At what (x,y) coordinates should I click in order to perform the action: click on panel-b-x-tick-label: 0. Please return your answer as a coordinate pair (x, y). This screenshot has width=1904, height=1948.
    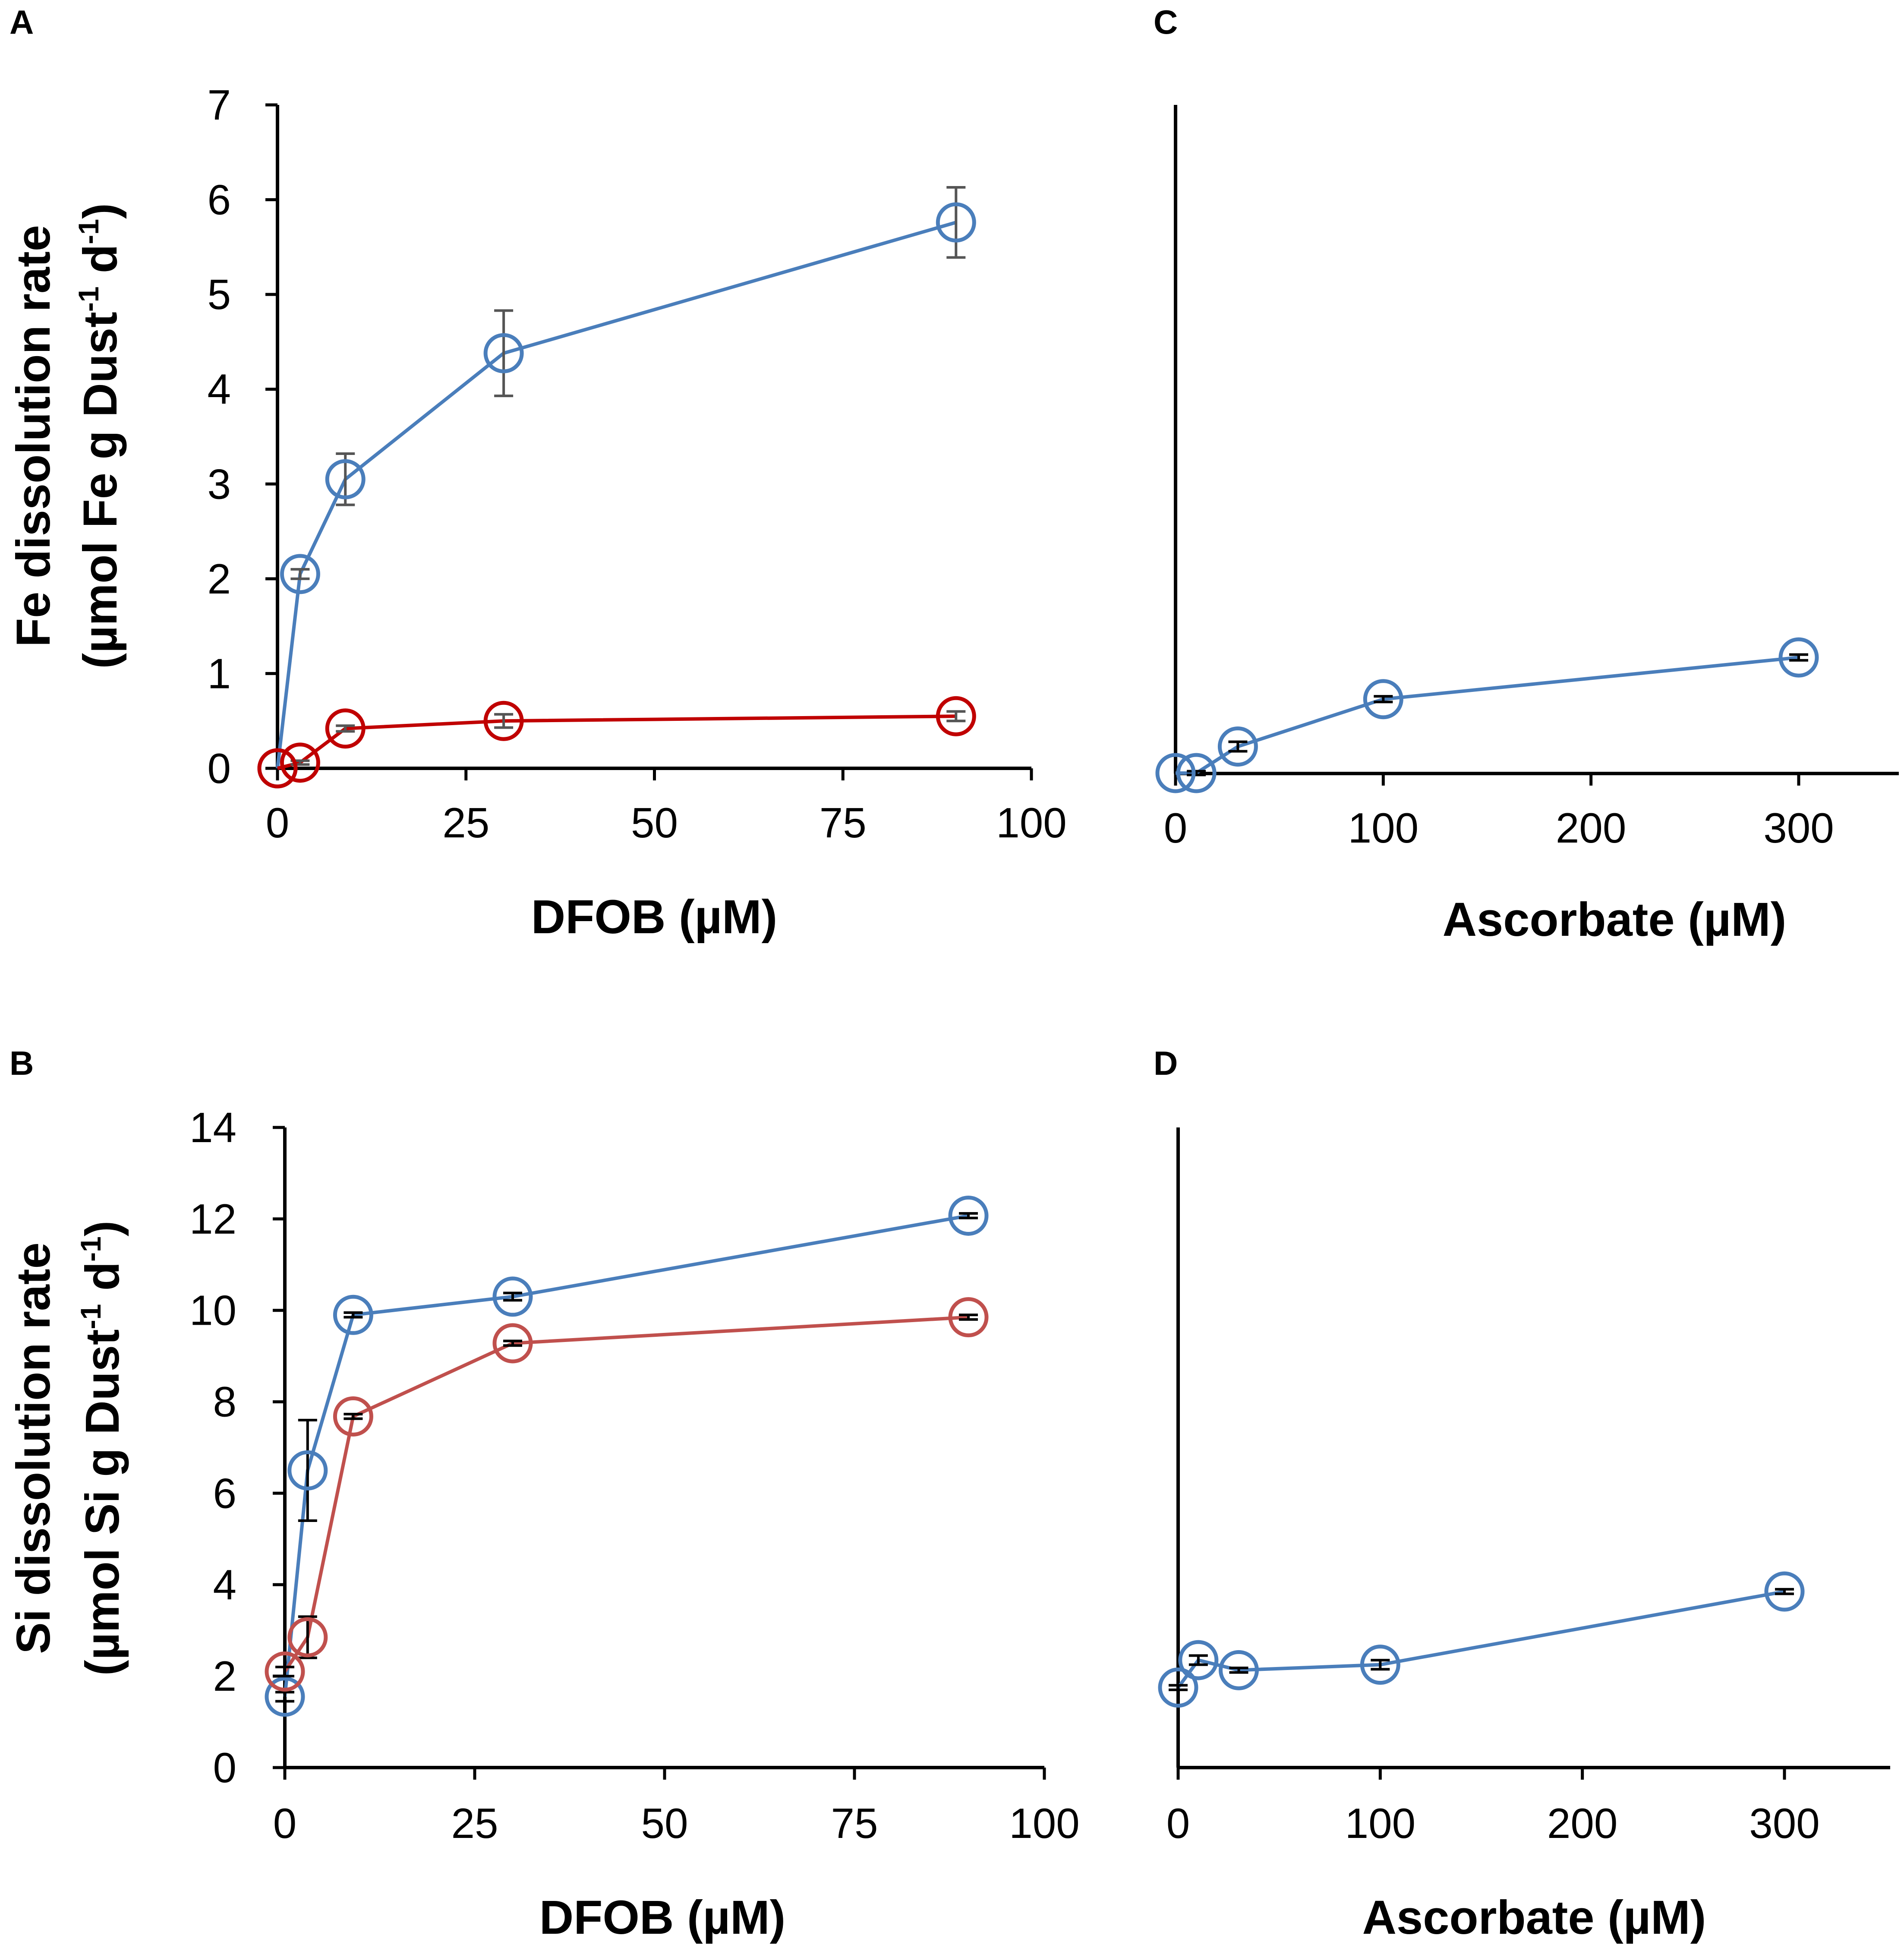
    Looking at the image, I should click on (285, 1824).